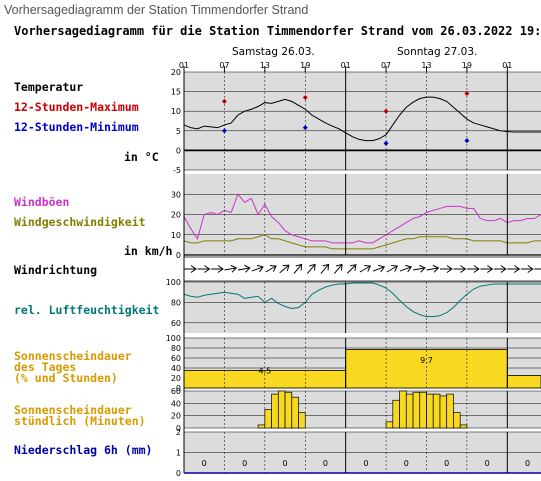 The height and width of the screenshot is (481, 541). I want to click on sunshine-hourly-tick-label: 20, so click(176, 416).